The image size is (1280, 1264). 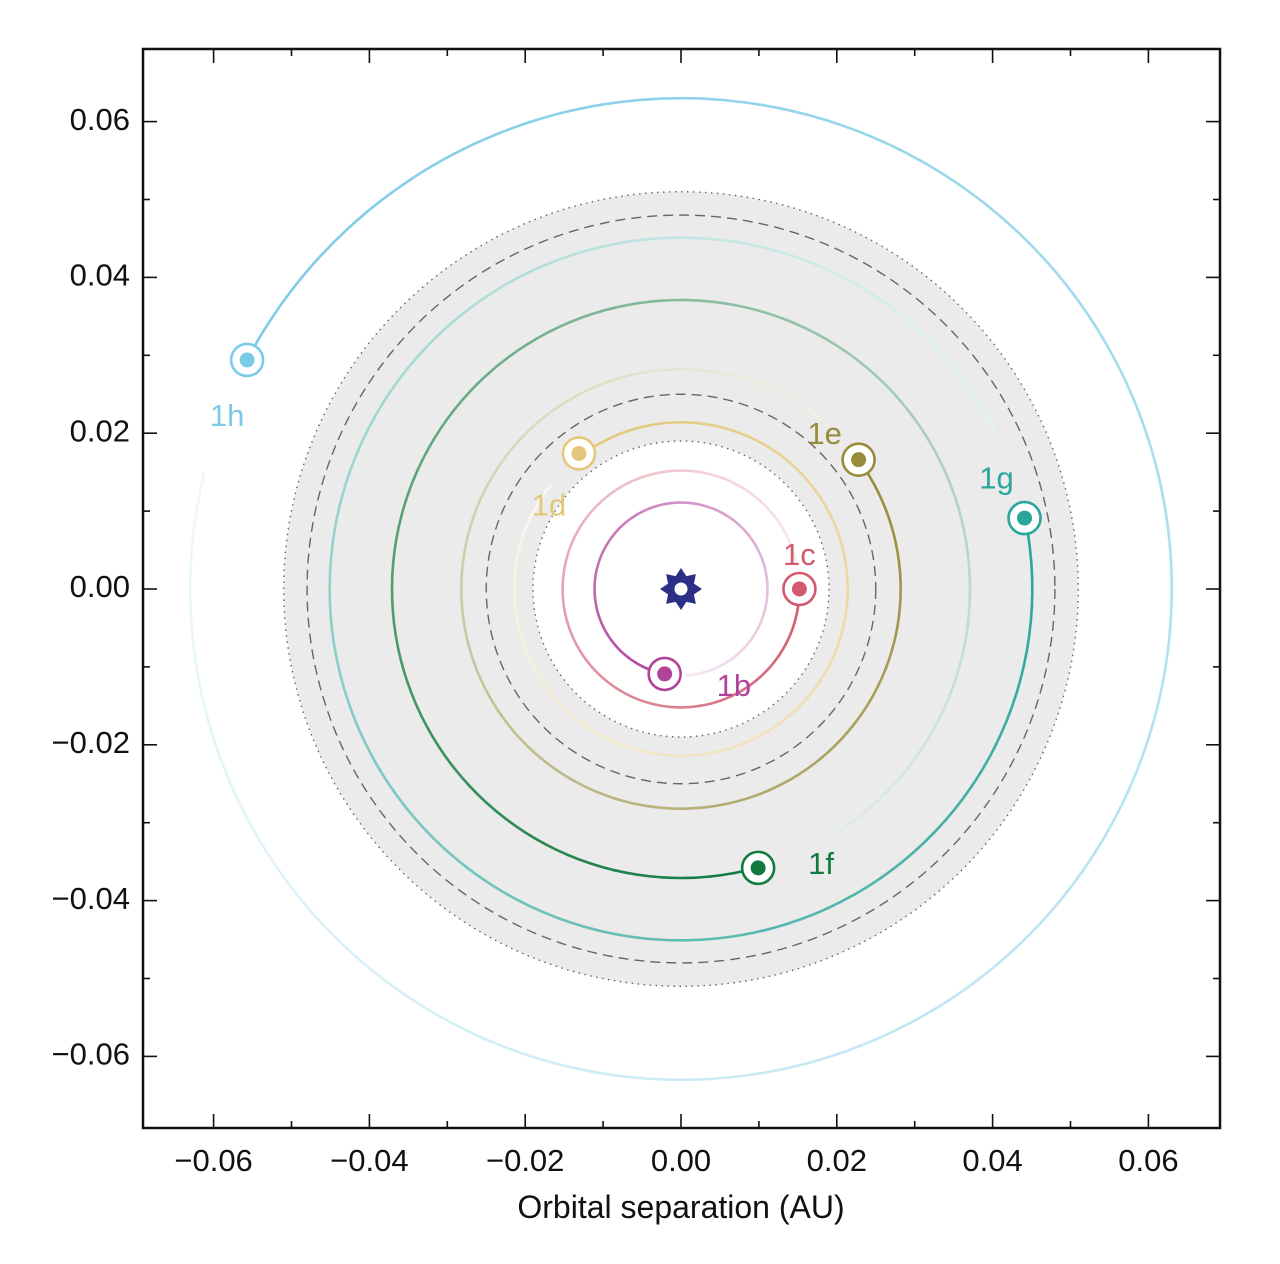 What do you see at coordinates (699, 679) in the screenshot?
I see `planet-1b: 1b` at bounding box center [699, 679].